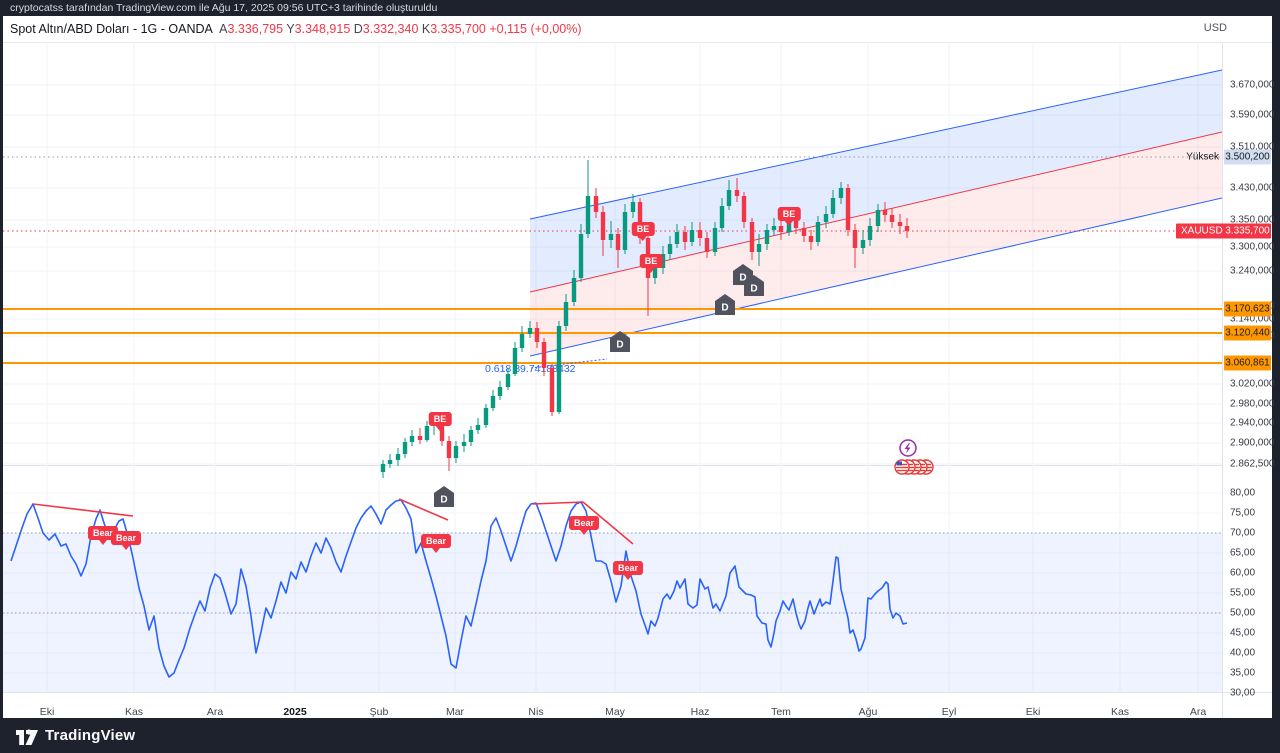 The width and height of the screenshot is (1280, 753). I want to click on rsi-tick-30,00: 30,00, so click(1243, 693).